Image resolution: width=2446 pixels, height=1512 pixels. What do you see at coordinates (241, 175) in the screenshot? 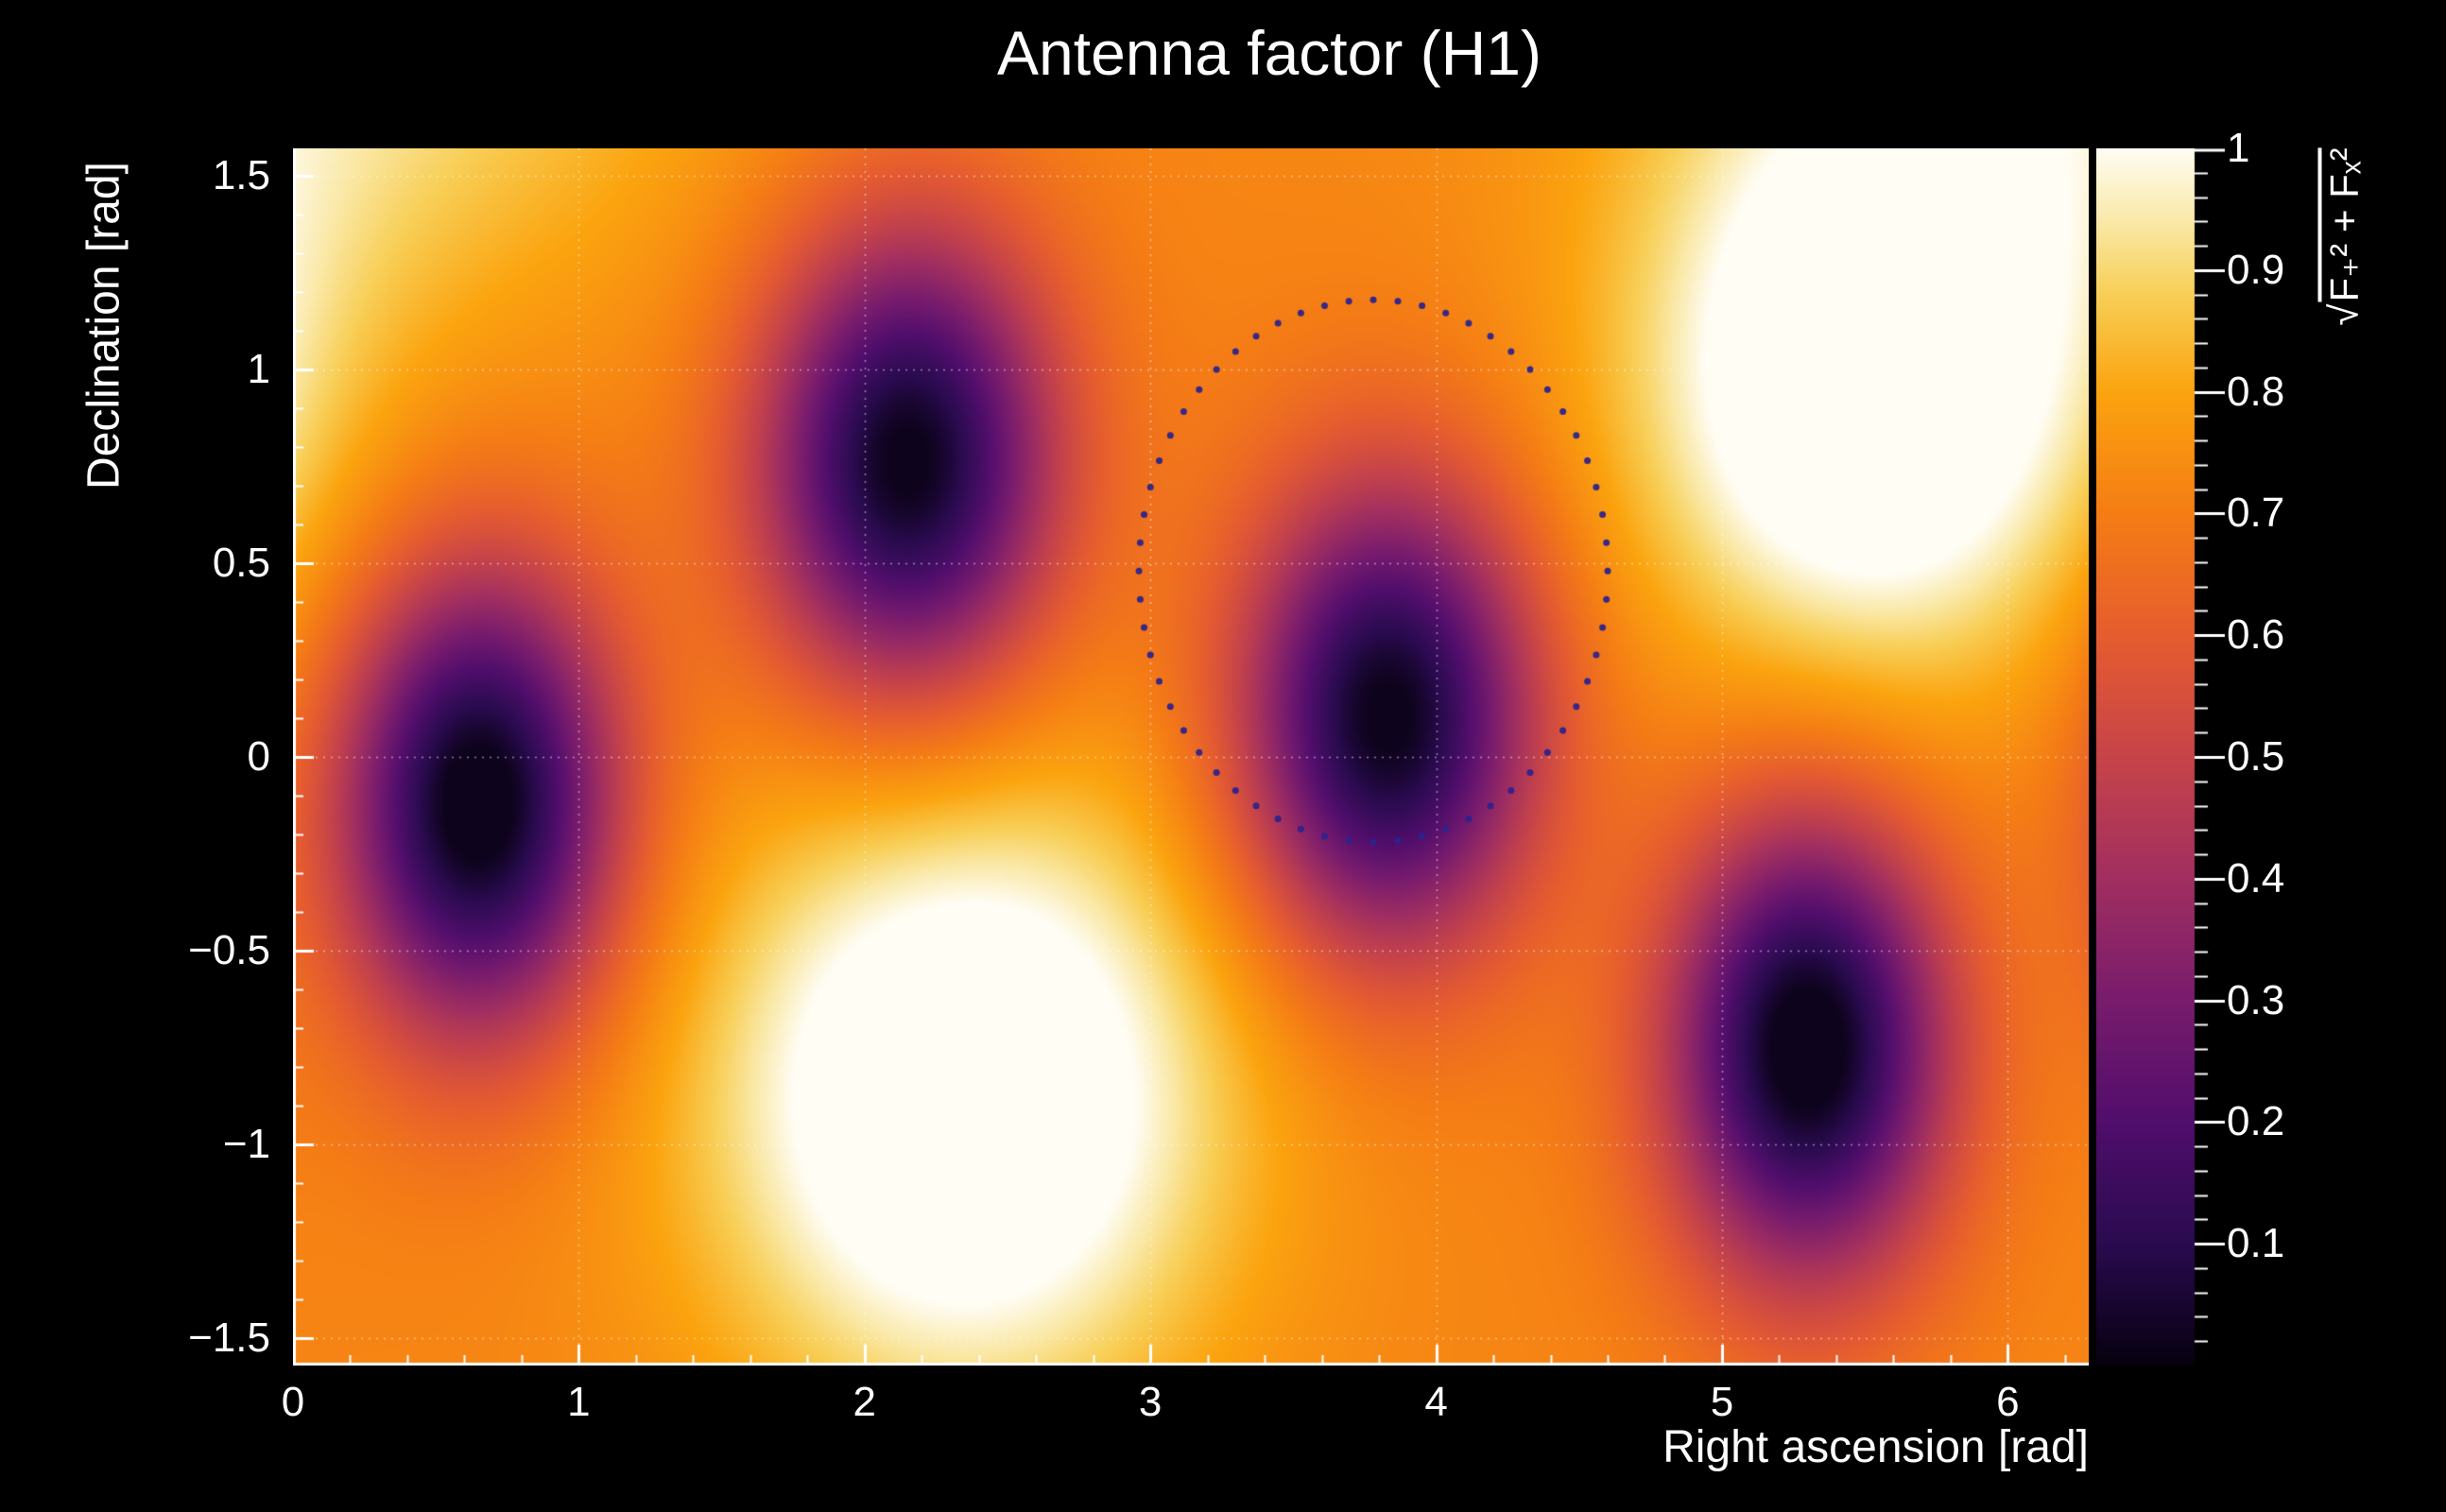
I see `y-tick-label: 1.5` at bounding box center [241, 175].